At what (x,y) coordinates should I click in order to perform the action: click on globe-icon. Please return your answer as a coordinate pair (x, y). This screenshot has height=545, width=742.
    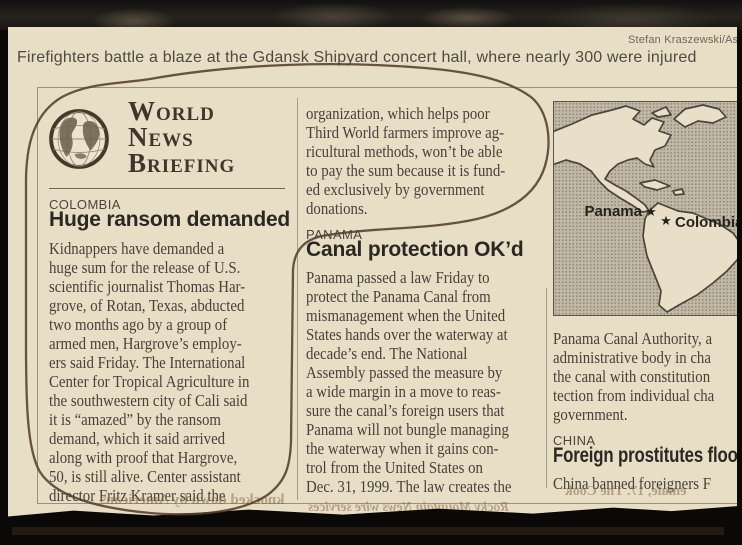
    Looking at the image, I should click on (79, 139).